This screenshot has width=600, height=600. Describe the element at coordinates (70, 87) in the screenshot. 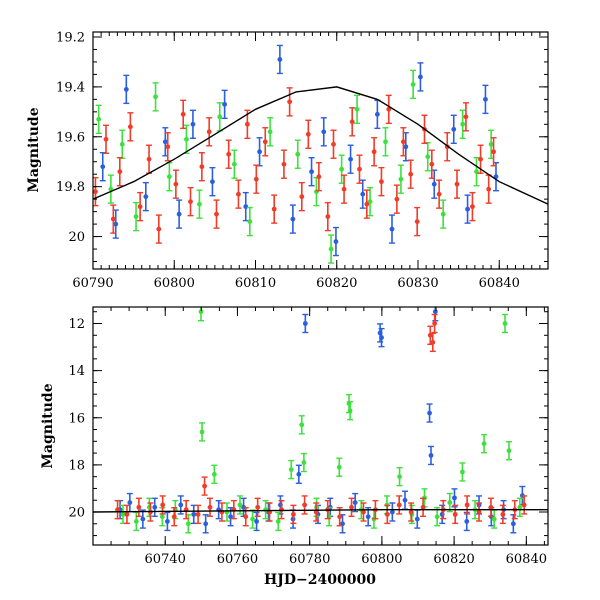

I see `y-tick-label: 19.4` at that location.